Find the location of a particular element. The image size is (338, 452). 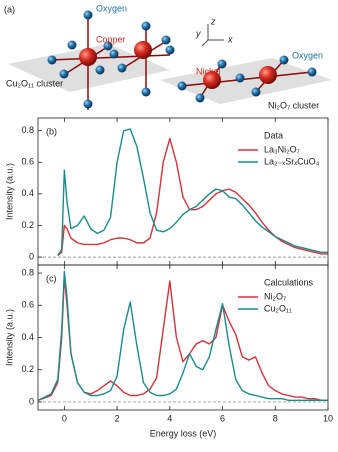

panel-label: (c) is located at coordinates (51, 278).